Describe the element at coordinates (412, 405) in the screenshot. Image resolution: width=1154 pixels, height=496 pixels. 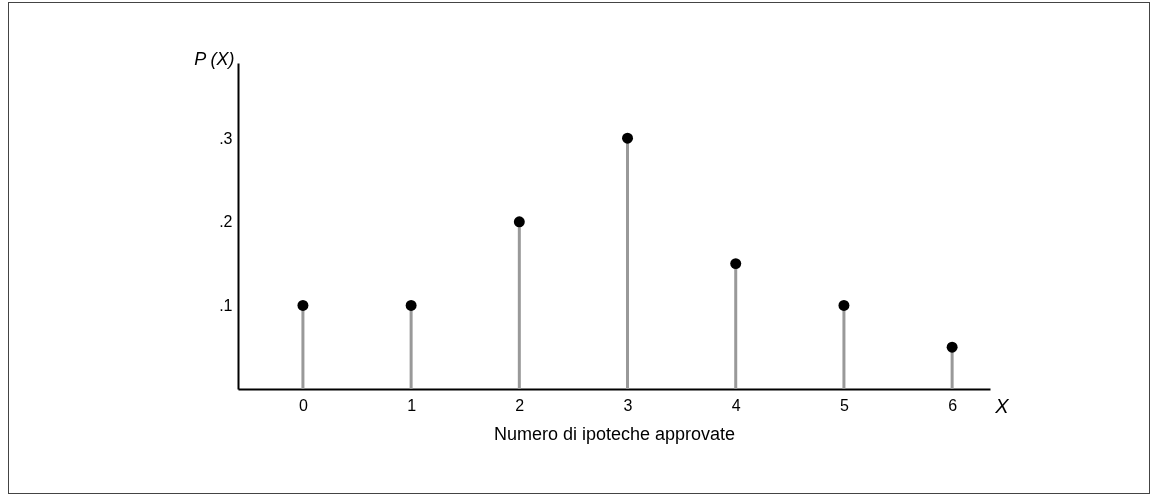
I see `x-tick-label: 1` at that location.